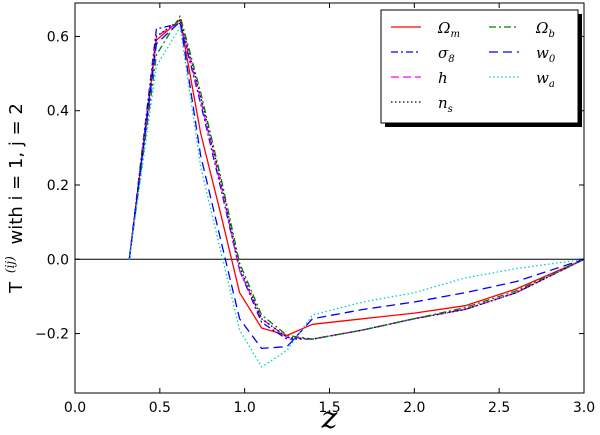  What do you see at coordinates (52, 335) in the screenshot?
I see `y-tick-label: −0.2` at bounding box center [52, 335].